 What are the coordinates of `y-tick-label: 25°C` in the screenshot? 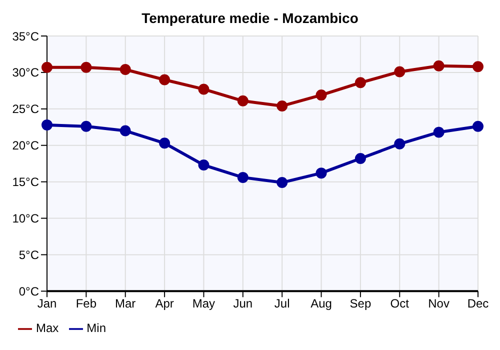 It's located at (26, 109).